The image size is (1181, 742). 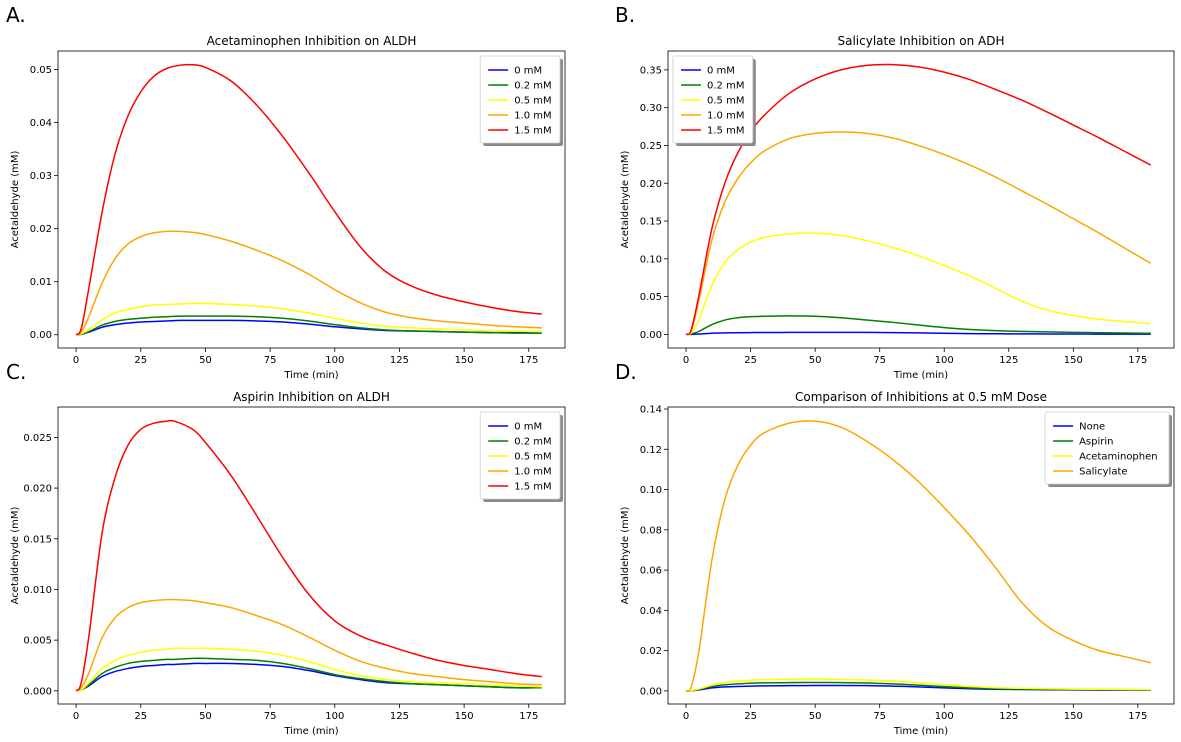 What do you see at coordinates (651, 222) in the screenshot?
I see `y-tick-label: 0.15` at bounding box center [651, 222].